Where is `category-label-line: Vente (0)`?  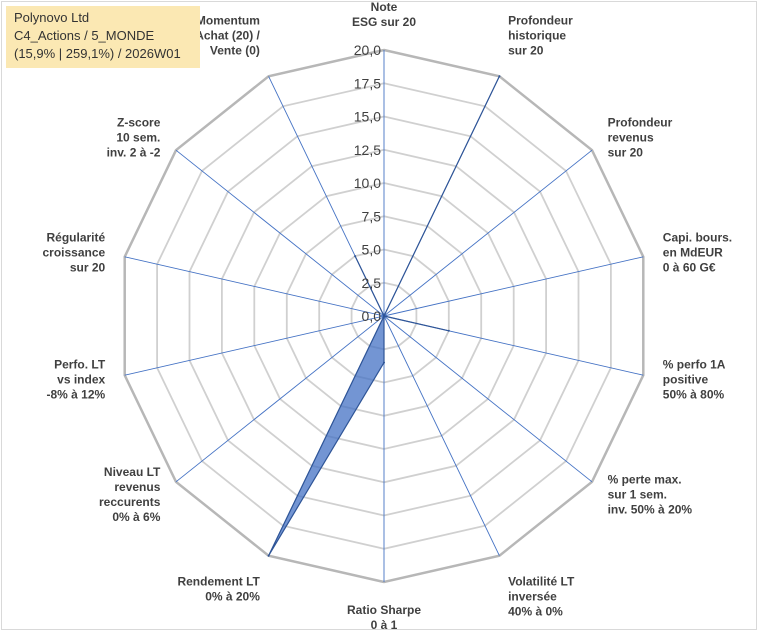 category-label-line: Vente (0) is located at coordinates (235, 50).